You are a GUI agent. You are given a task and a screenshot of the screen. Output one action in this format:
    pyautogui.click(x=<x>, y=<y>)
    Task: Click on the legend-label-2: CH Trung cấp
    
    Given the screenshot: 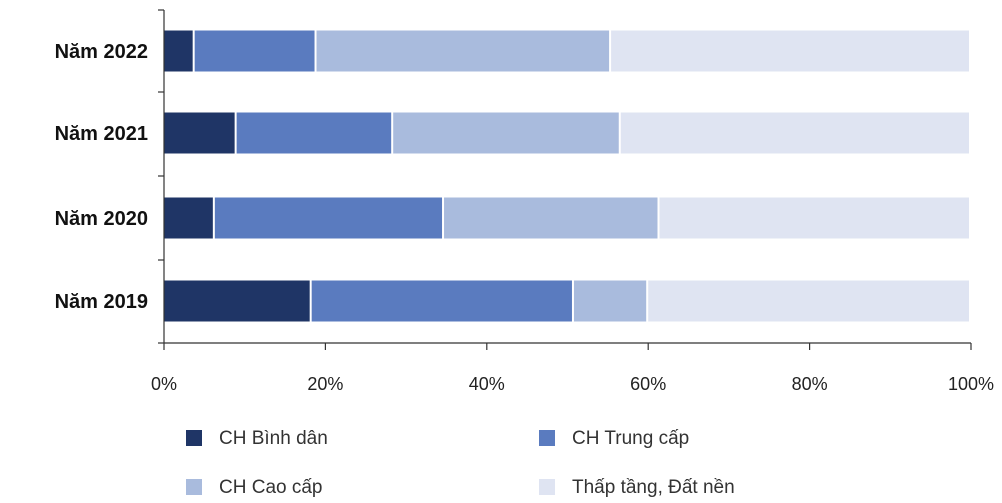 What is the action you would take?
    pyautogui.click(x=630, y=438)
    